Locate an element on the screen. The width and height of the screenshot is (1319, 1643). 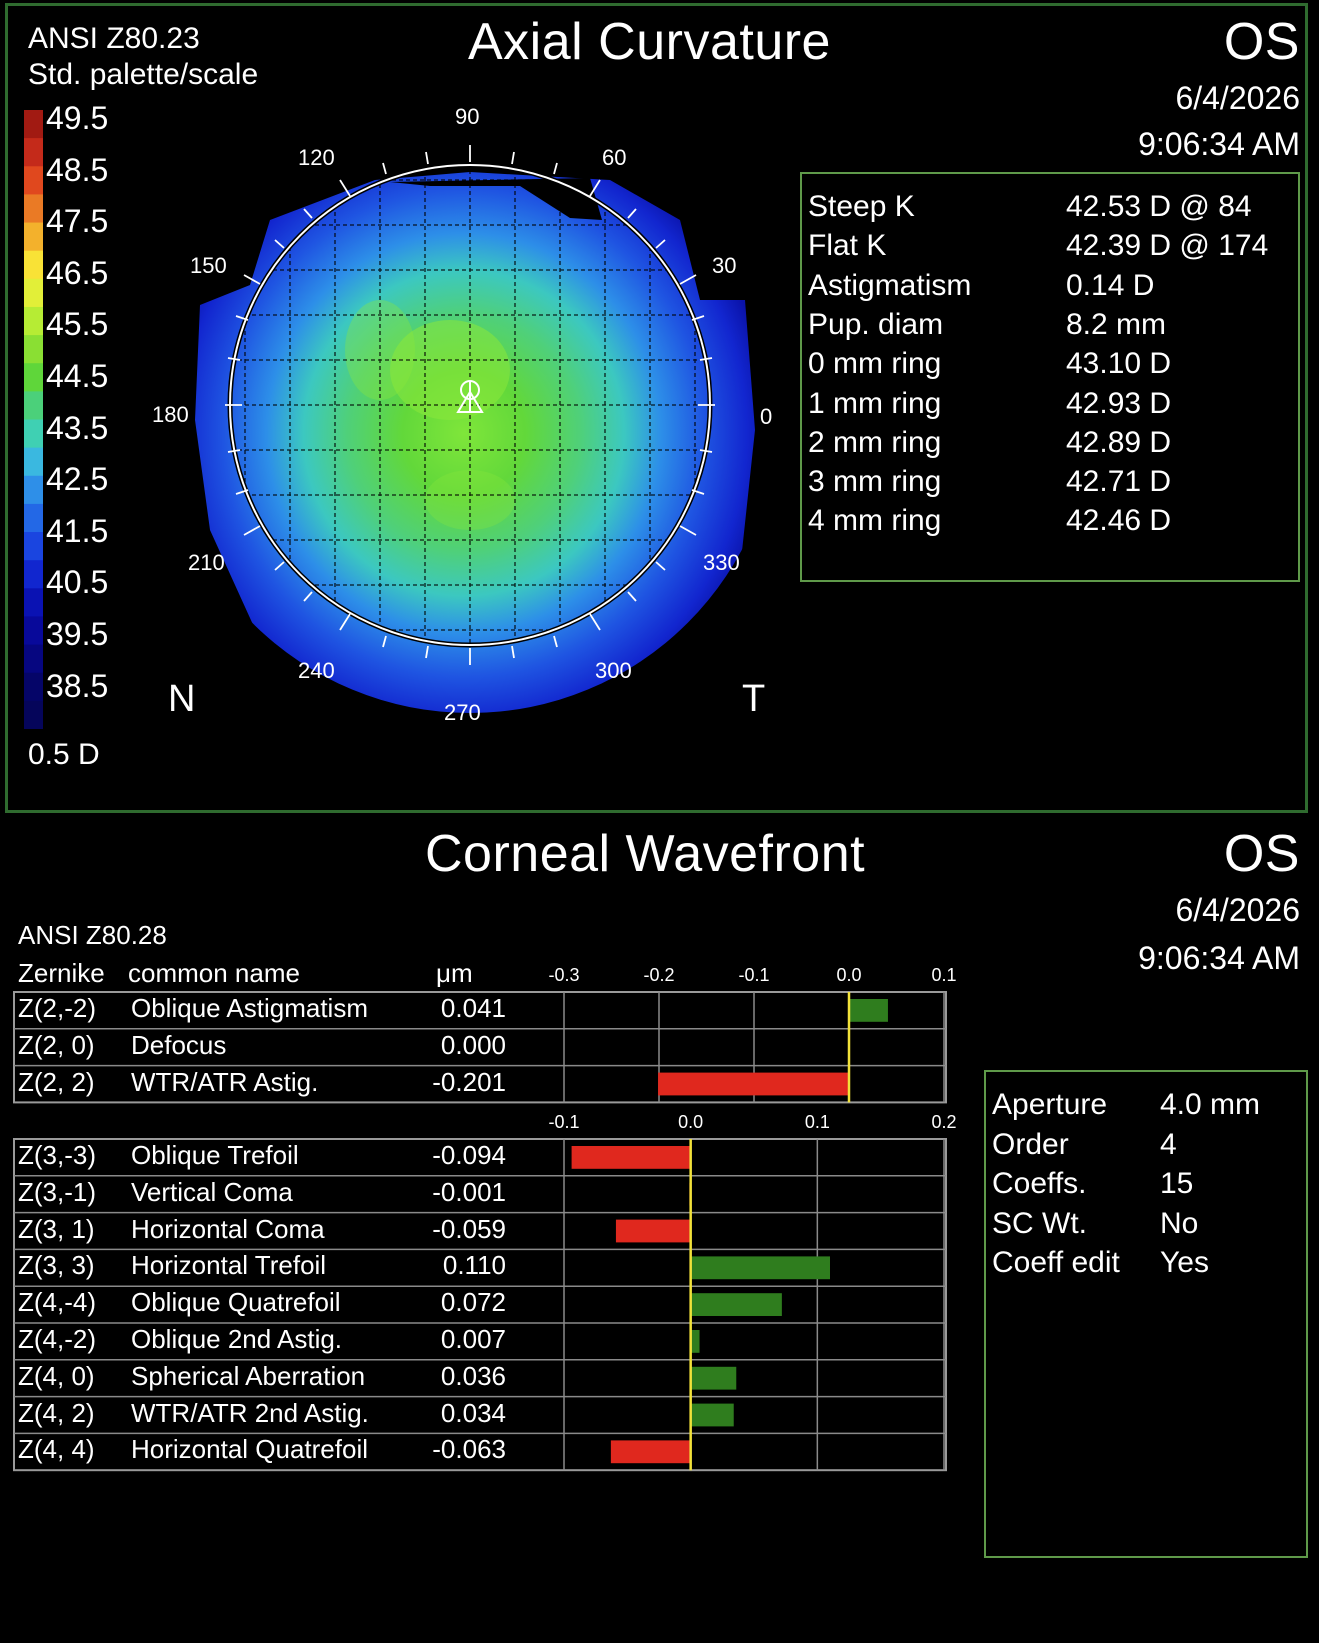
stat-value: 42.89 D is located at coordinates (1119, 442).